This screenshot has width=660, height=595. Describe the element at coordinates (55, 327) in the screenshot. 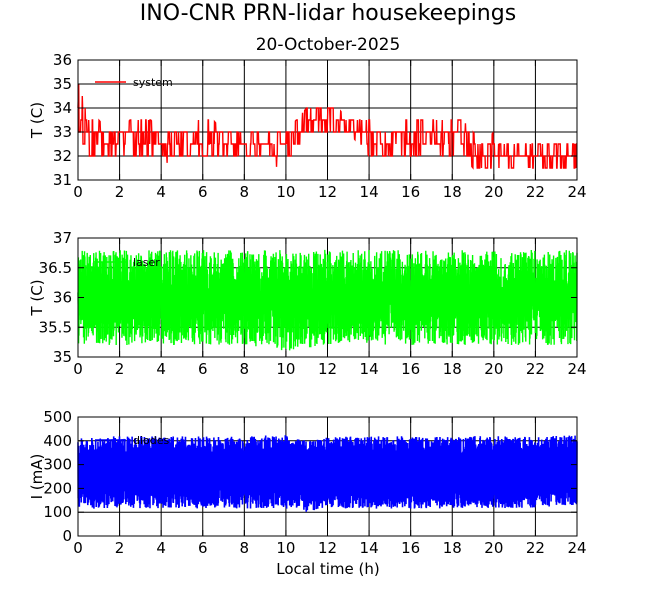

I see `y-tick-label: 35.5` at that location.